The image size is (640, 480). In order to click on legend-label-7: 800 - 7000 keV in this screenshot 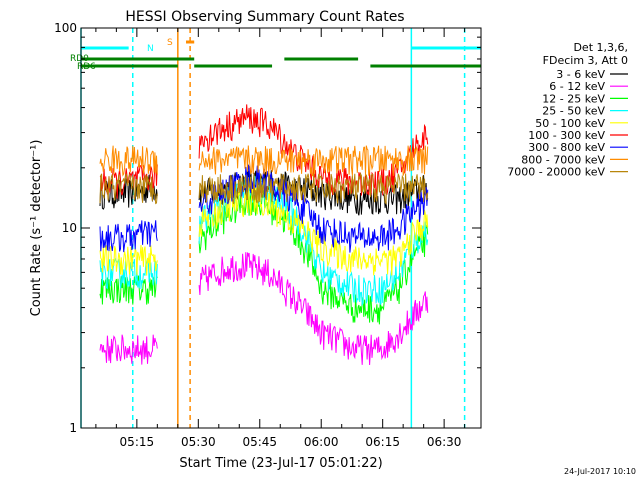, I will do `click(563, 159)`.